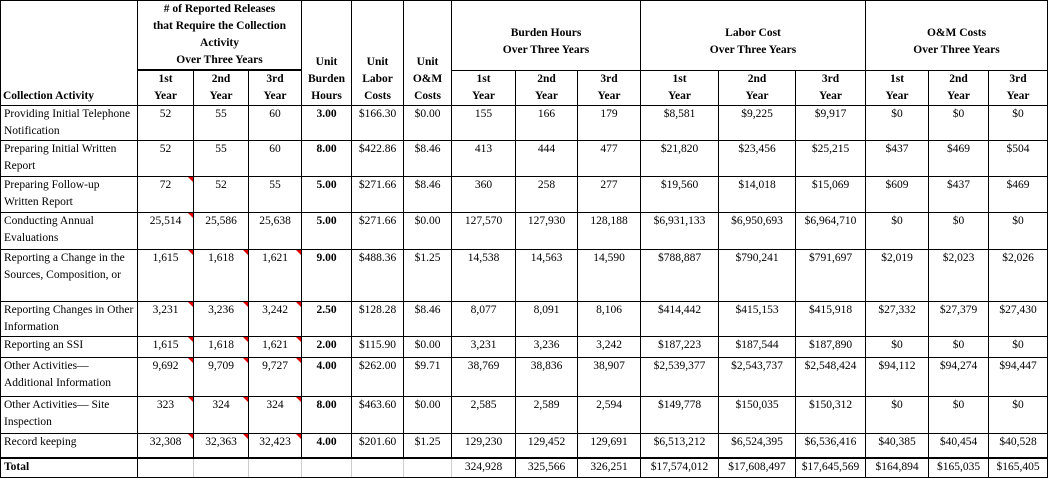  Describe the element at coordinates (1018, 319) in the screenshot. I see `om-cost-cell: $27,430` at that location.